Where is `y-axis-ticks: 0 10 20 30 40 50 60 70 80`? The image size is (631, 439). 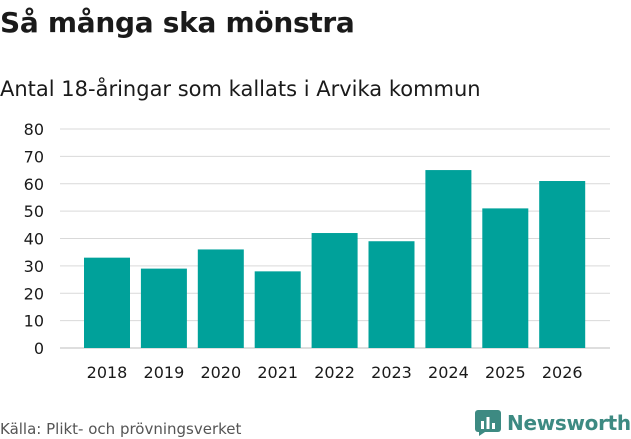
y-axis-ticks: 0 10 20 30 40 50 60 70 80 is located at coordinates (34, 239).